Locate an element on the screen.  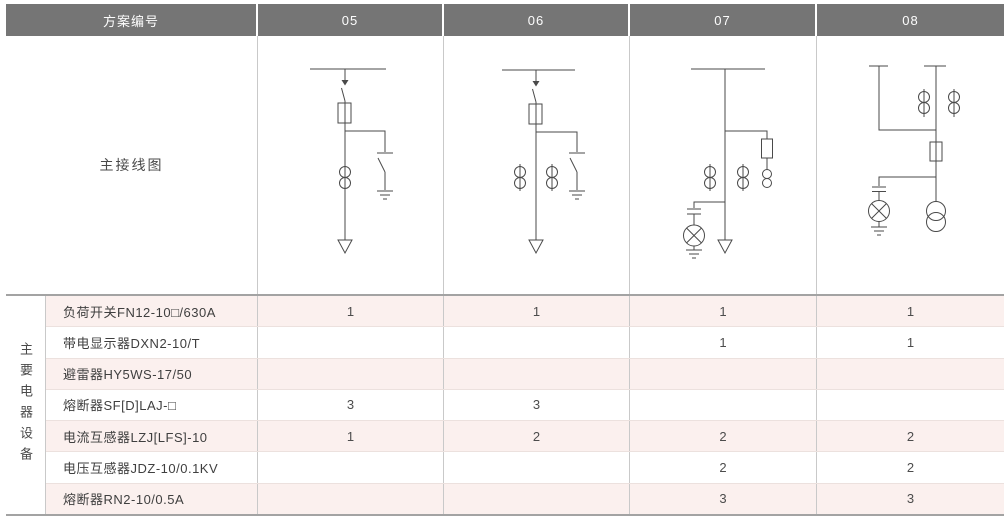
qty-scheme-07: 3 is located at coordinates (723, 498).